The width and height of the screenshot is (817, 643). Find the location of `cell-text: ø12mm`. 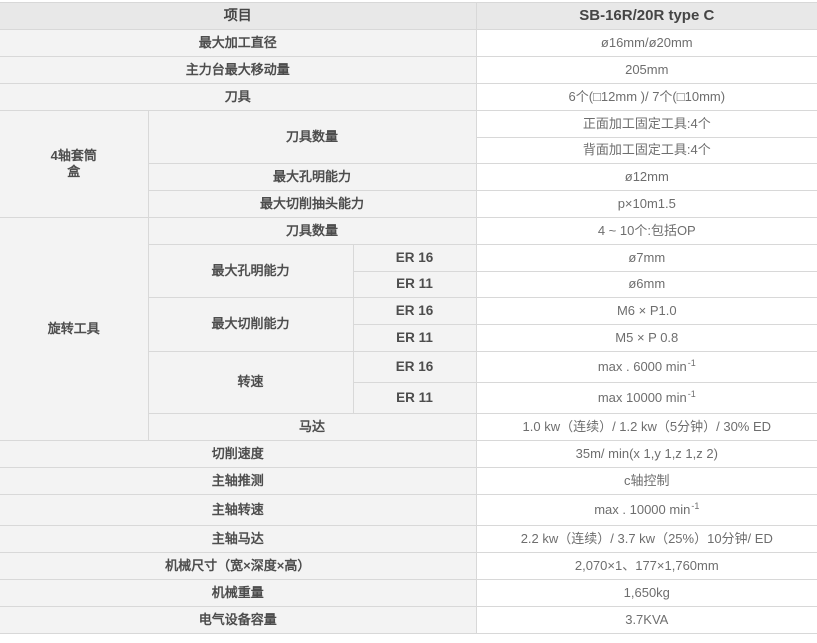

cell-text: ø12mm is located at coordinates (646, 176).